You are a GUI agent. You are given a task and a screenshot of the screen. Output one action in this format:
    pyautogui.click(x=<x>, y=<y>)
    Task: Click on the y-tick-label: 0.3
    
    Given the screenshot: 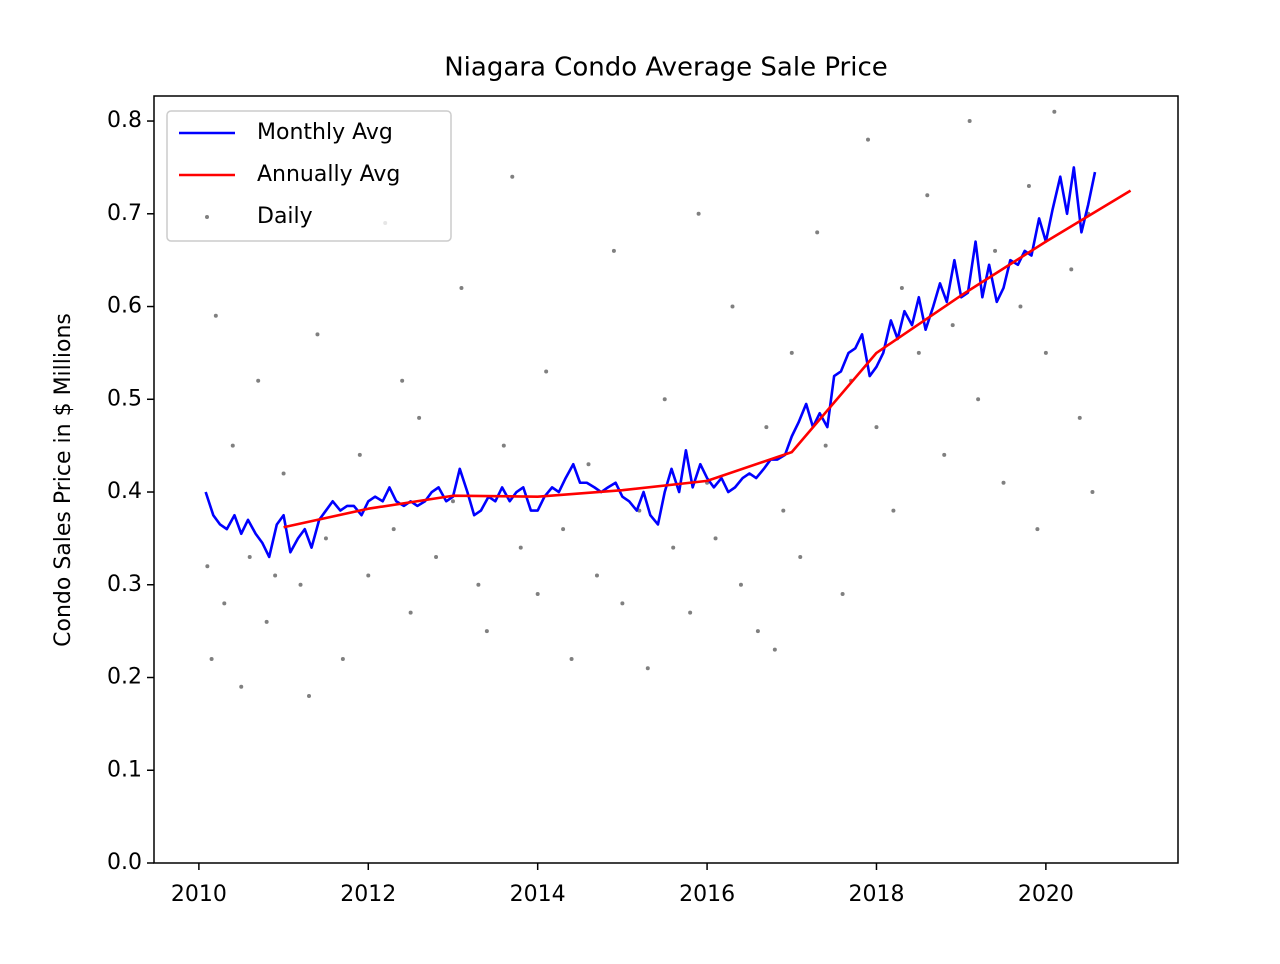 What is the action you would take?
    pyautogui.click(x=124, y=584)
    